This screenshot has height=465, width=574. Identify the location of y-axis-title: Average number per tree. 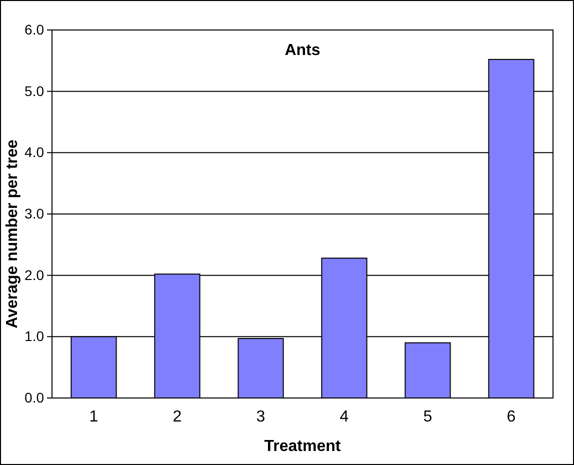
(12, 233).